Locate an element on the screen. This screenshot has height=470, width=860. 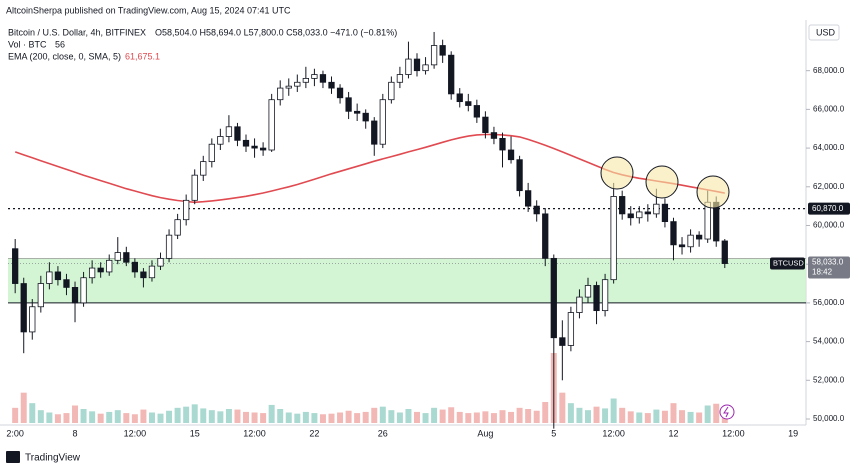
x-tick-label: 22 is located at coordinates (314, 433).